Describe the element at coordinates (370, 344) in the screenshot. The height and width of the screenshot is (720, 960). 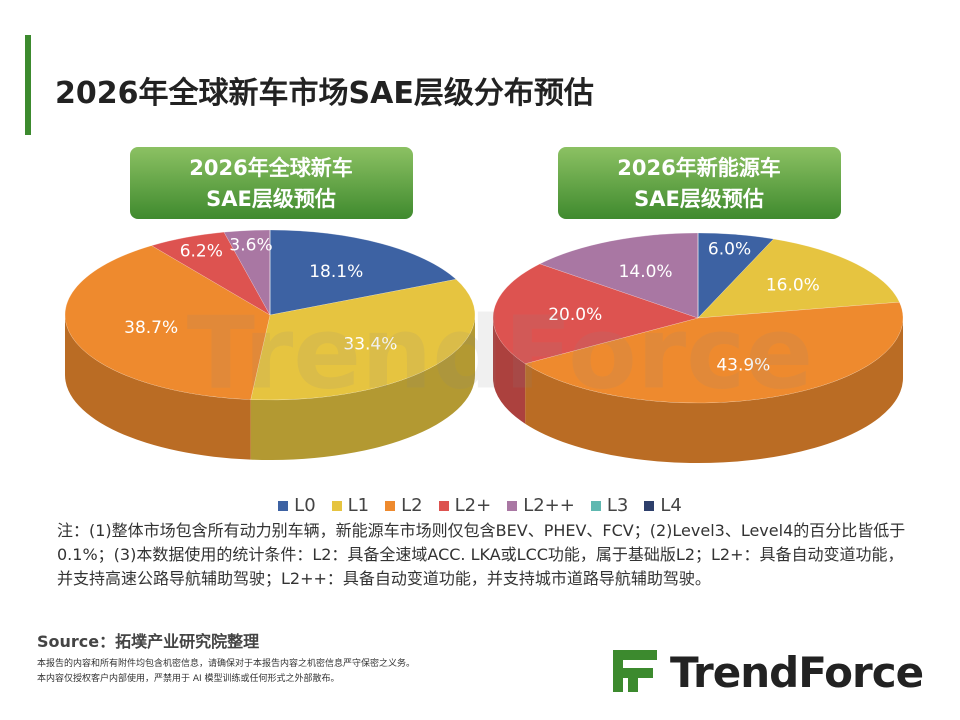
I see `data-label: 33.4%` at that location.